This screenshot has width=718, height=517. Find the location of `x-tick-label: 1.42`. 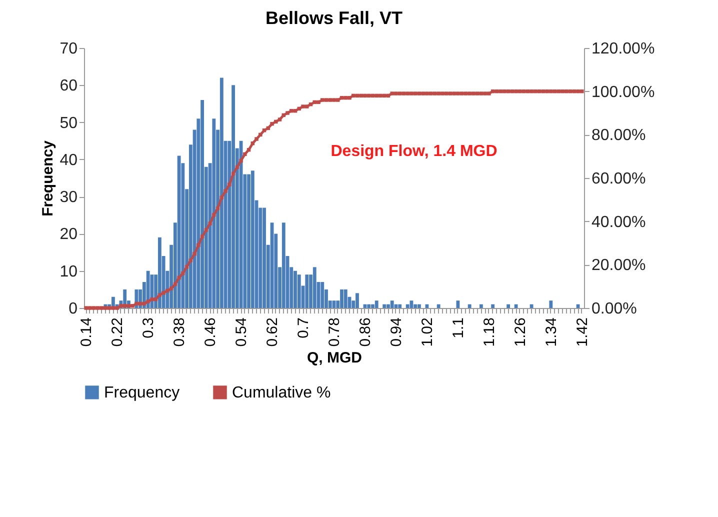

x-tick-label: 1.42 is located at coordinates (582, 332).